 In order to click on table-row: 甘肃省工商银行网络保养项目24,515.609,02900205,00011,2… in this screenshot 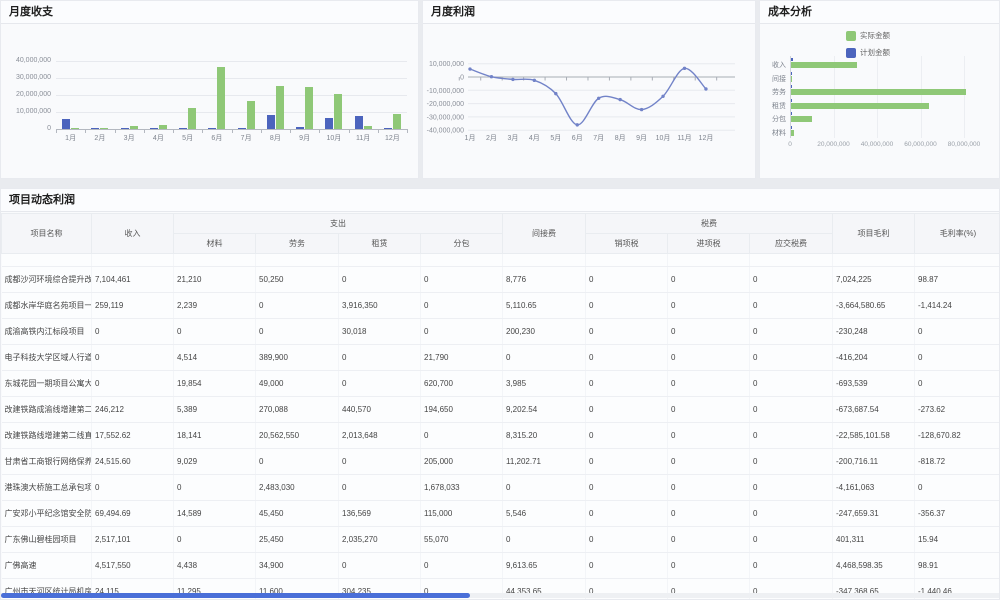, I will do `click(500, 461)`.